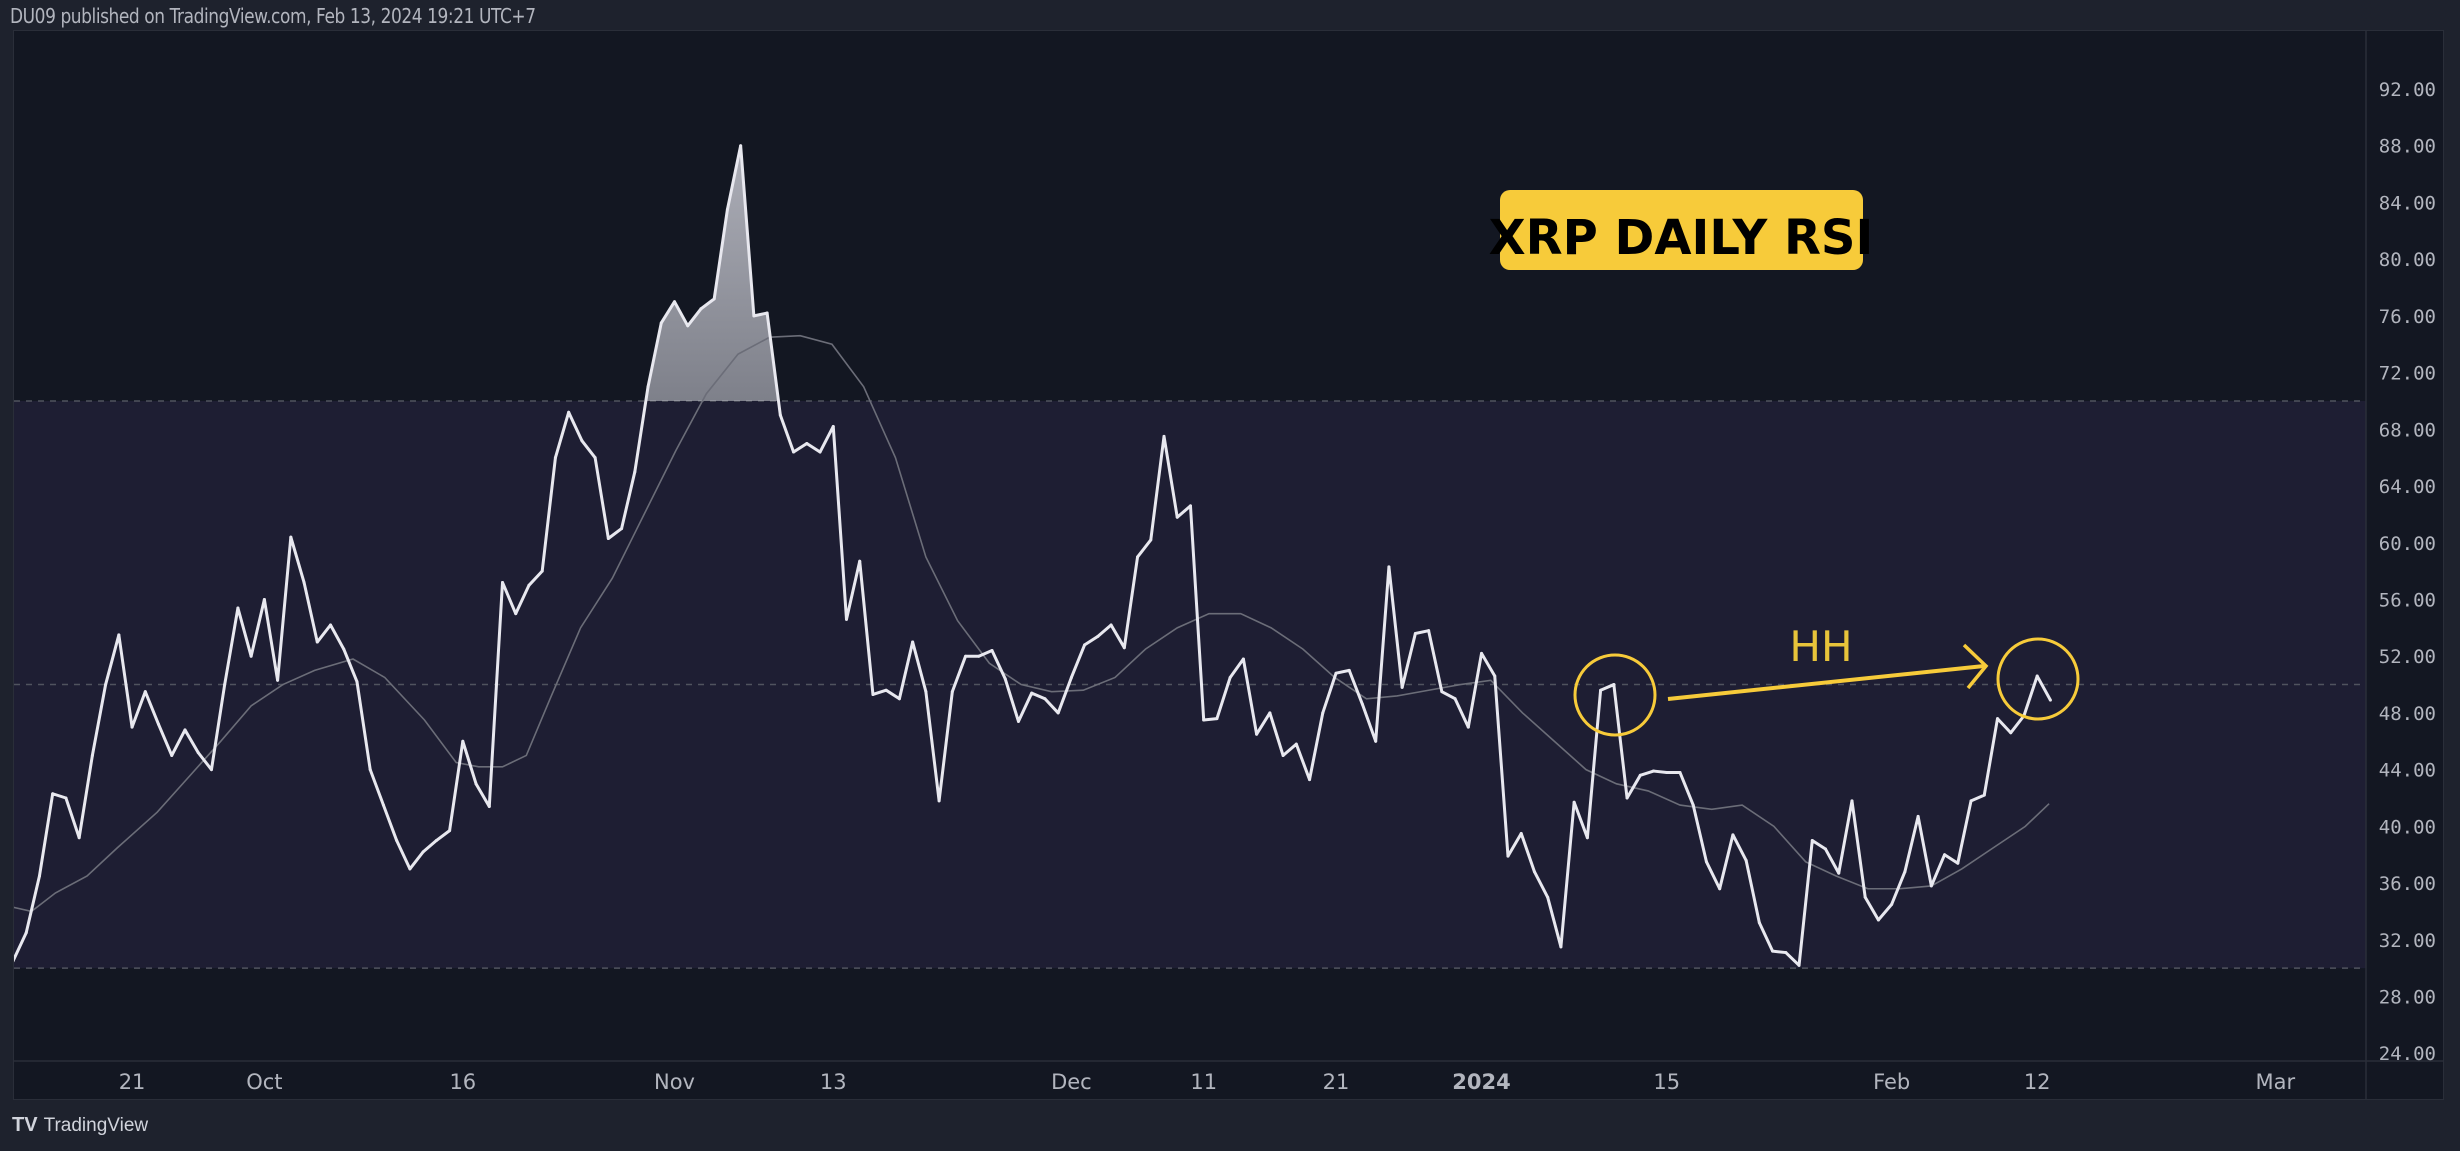 The height and width of the screenshot is (1151, 2460). Describe the element at coordinates (2407, 1054) in the screenshot. I see `price-tick-label: 24.00` at that location.